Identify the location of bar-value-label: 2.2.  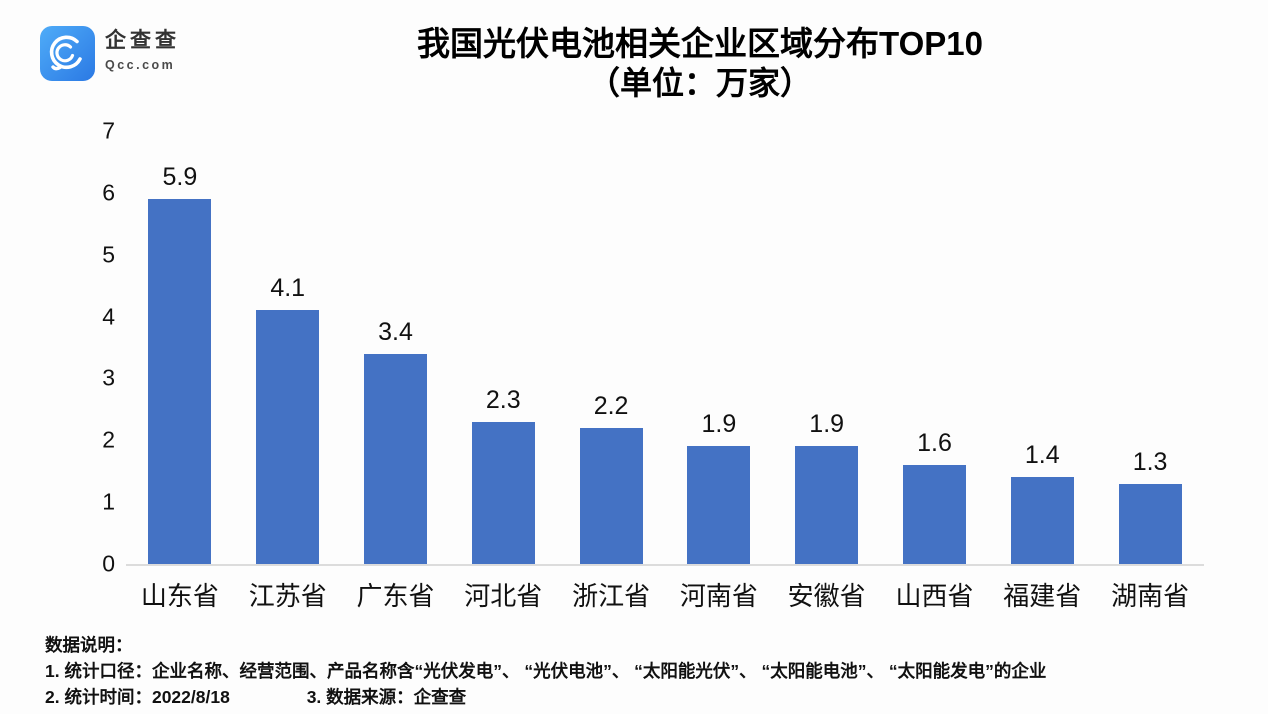
(611, 405).